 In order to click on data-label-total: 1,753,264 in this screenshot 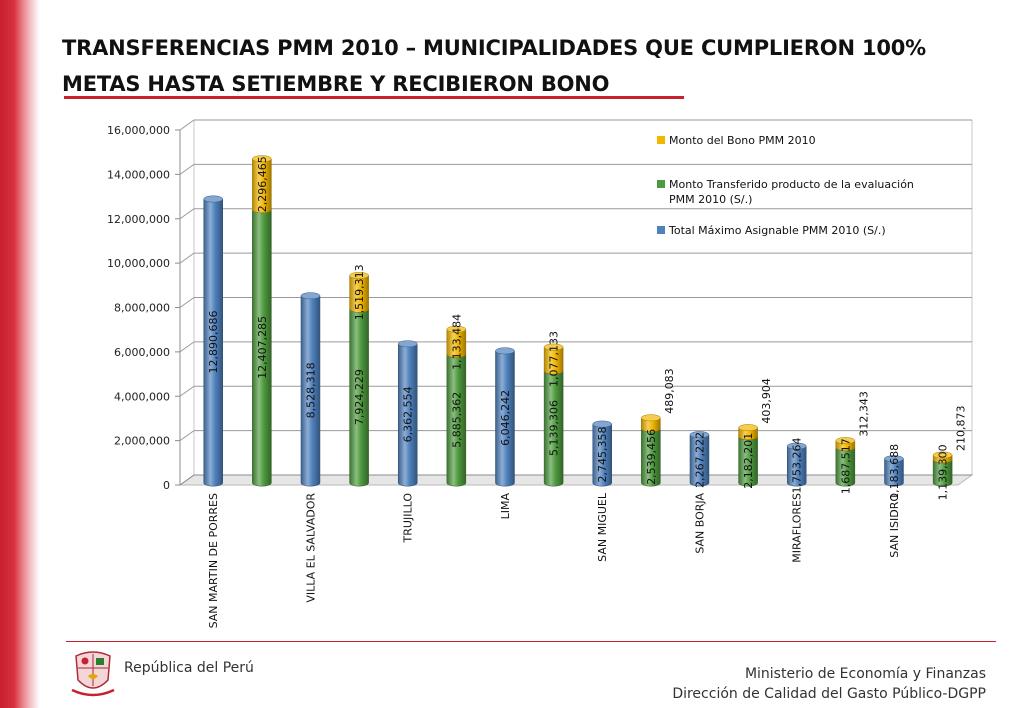, I will do `click(797, 466)`.